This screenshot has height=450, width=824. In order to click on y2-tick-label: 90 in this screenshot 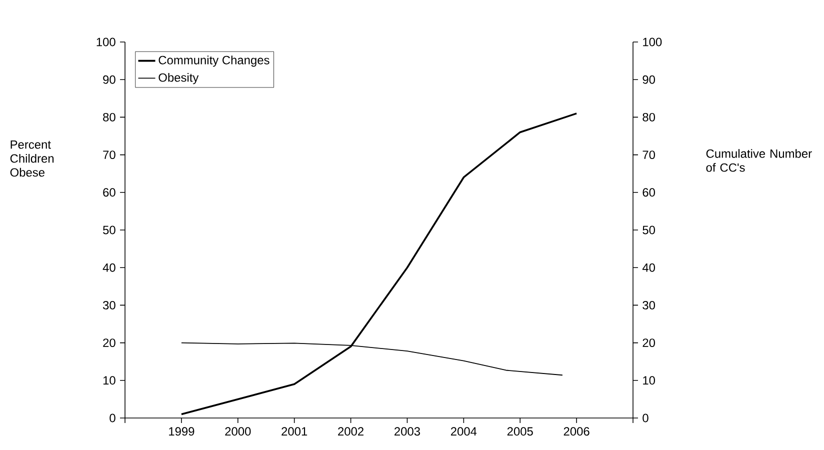, I will do `click(649, 79)`.